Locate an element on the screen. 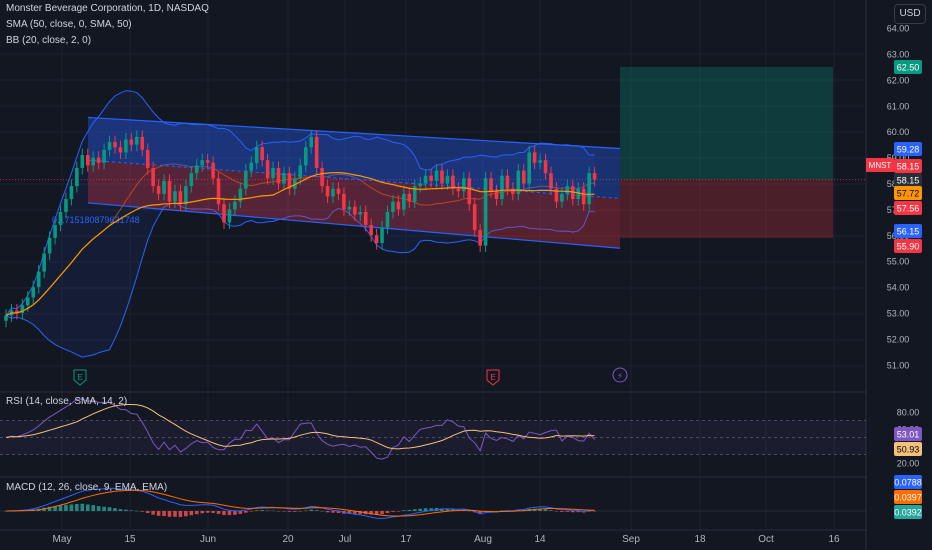  price-tick: 60.00 is located at coordinates (898, 132).